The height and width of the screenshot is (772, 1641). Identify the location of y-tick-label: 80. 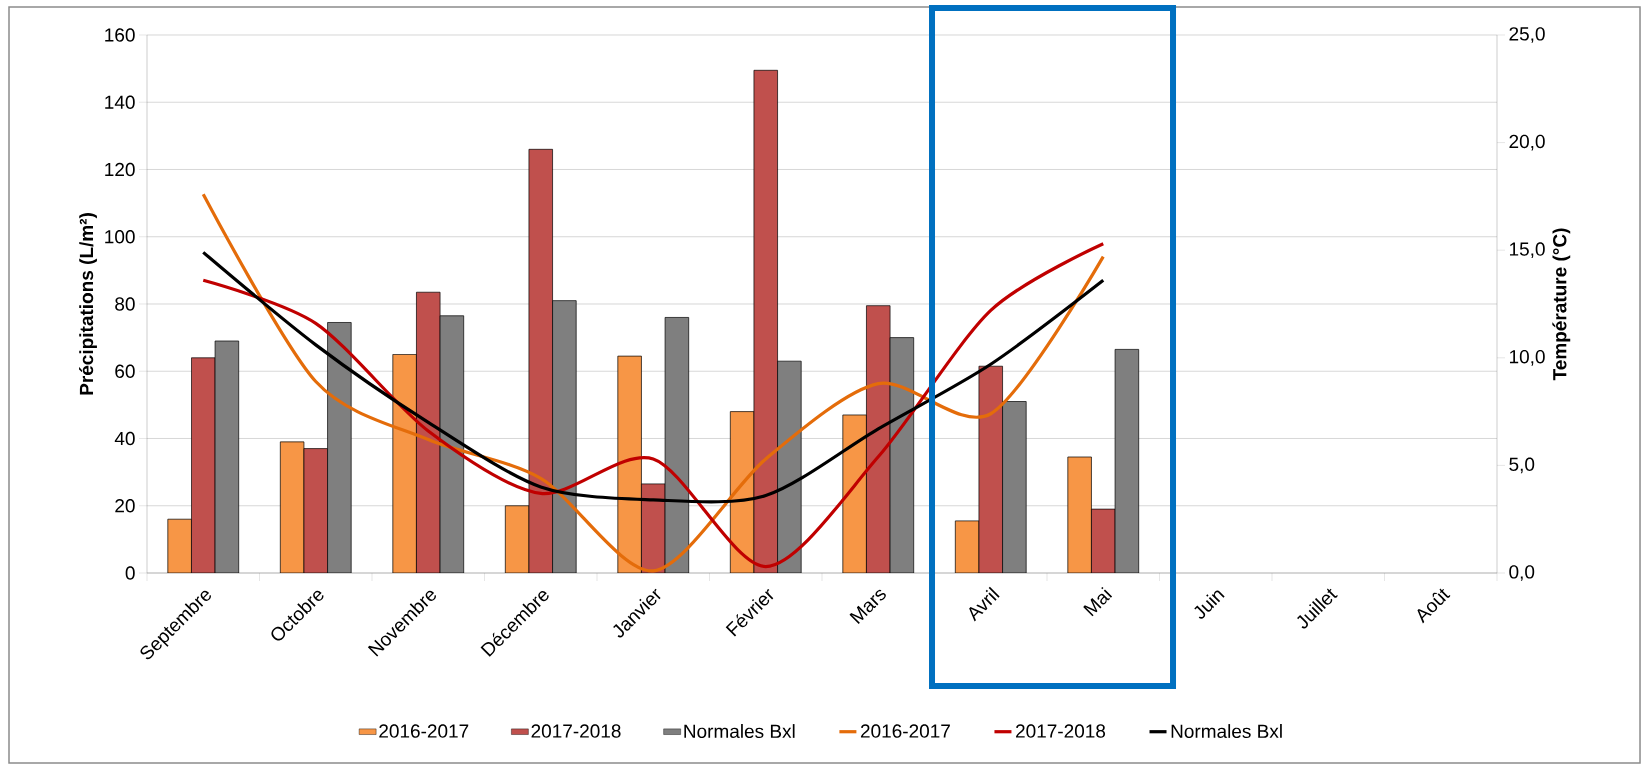
(125, 304).